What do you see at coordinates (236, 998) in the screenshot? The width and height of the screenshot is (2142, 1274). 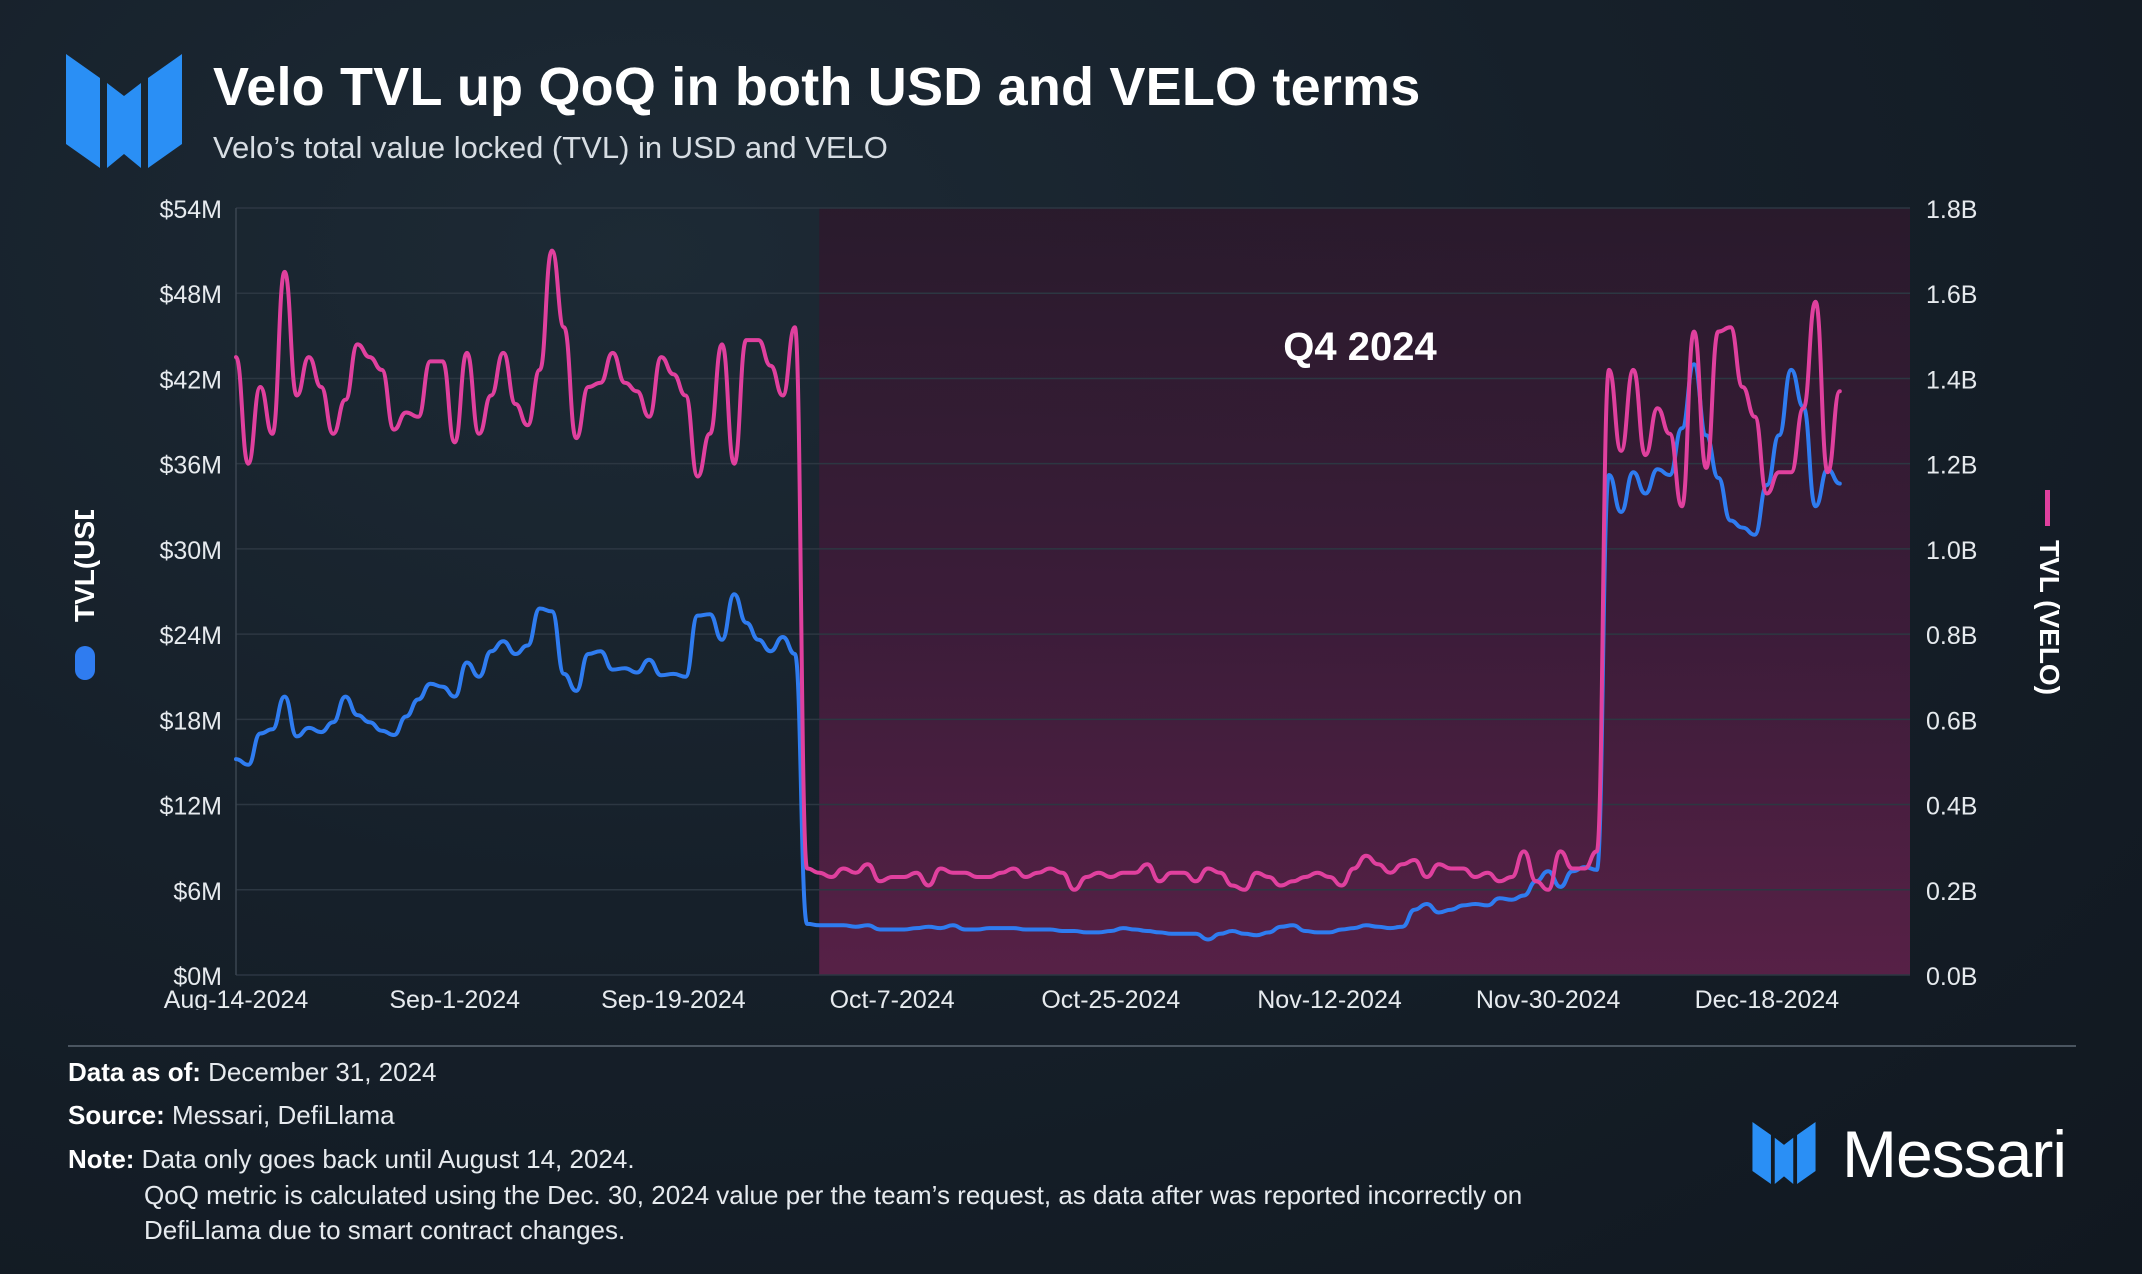 I see `x-tick-label: Aug-14-2024` at bounding box center [236, 998].